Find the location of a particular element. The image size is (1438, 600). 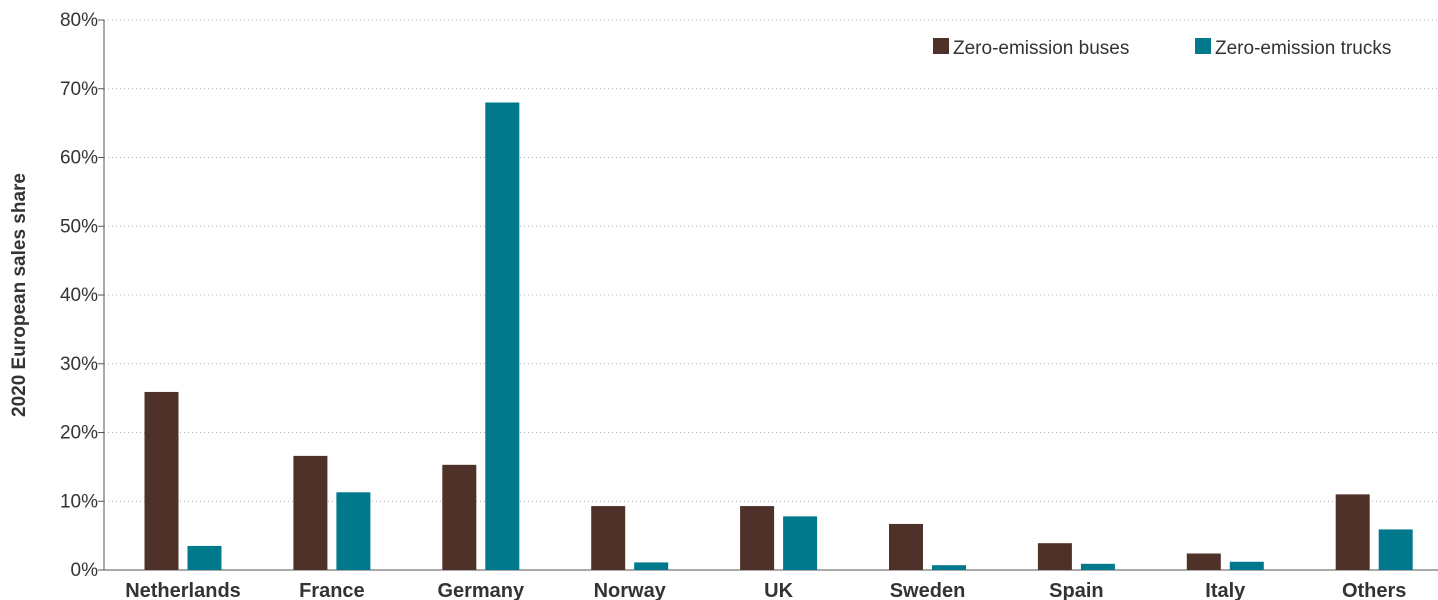

legend-label: Zero-emission trucks is located at coordinates (1303, 48).